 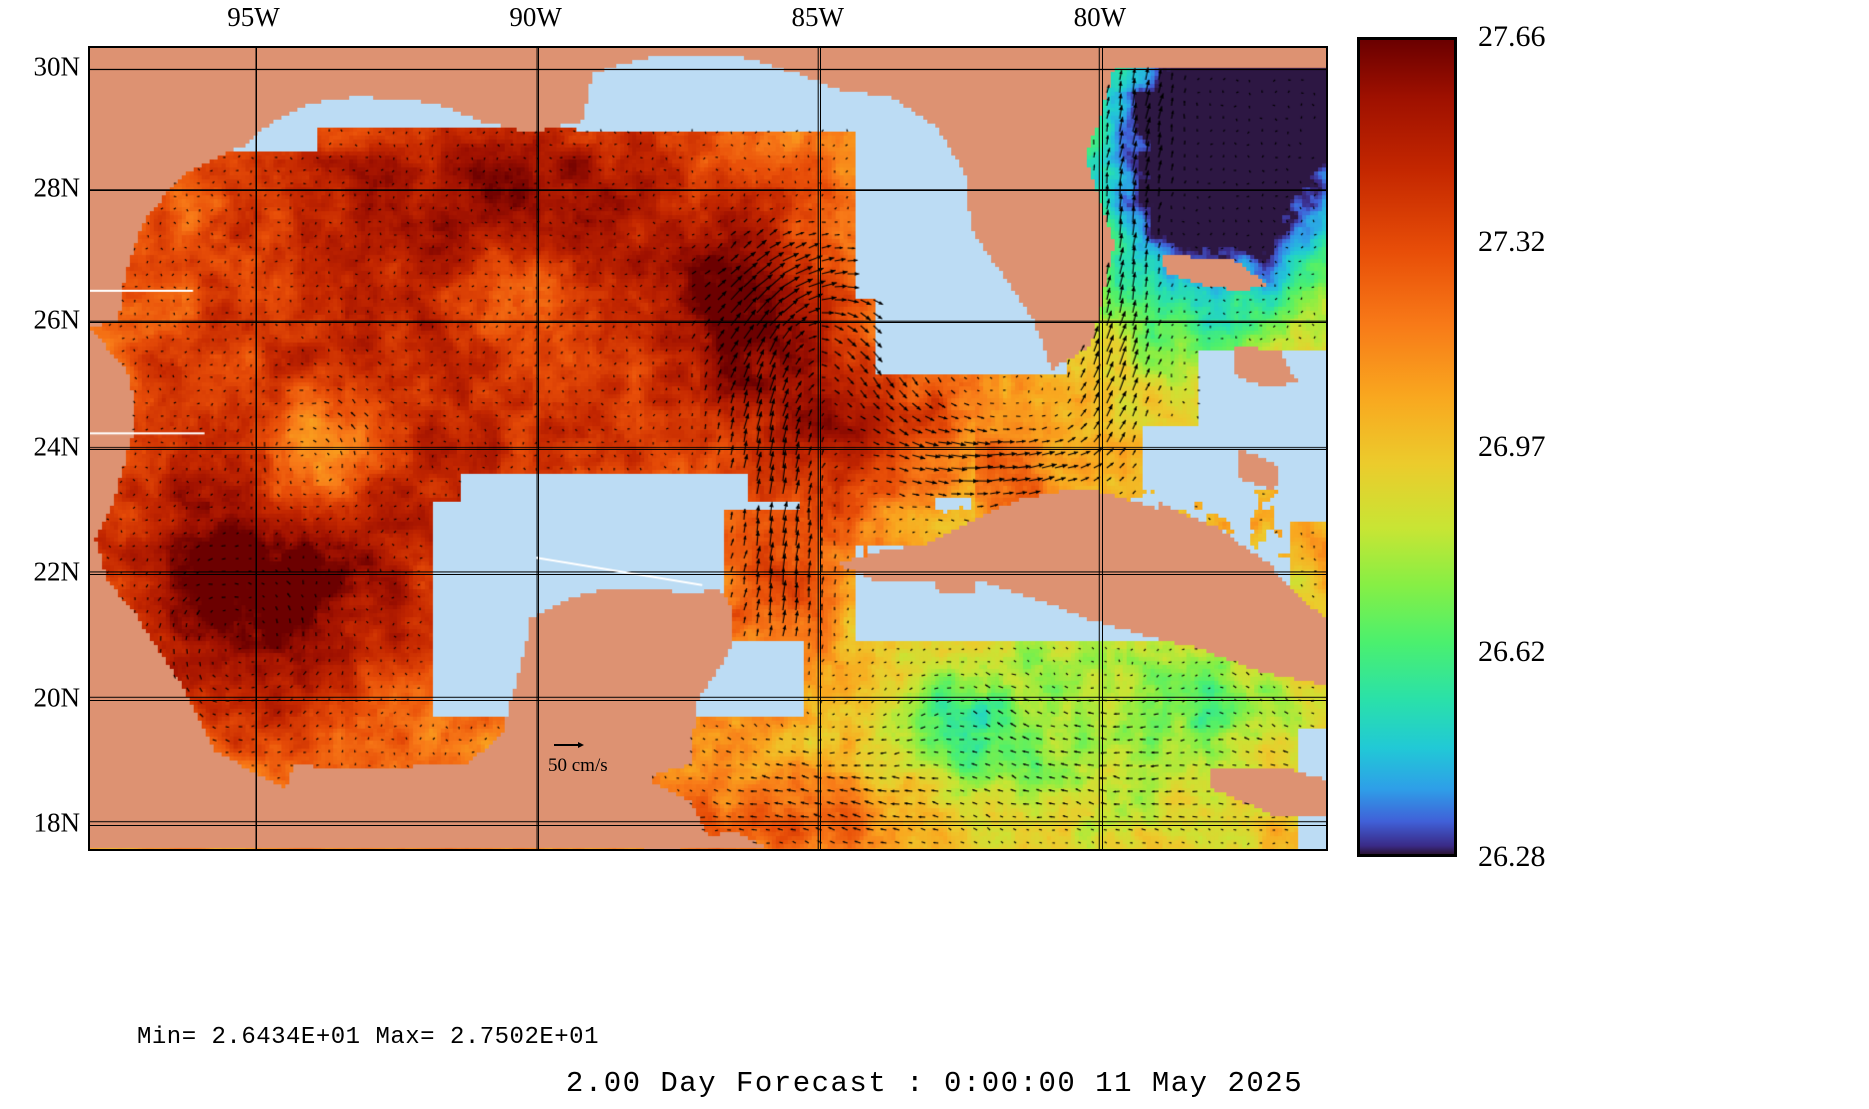 What do you see at coordinates (535, 17) in the screenshot?
I see `lon-tick-label-90w: 90W` at bounding box center [535, 17].